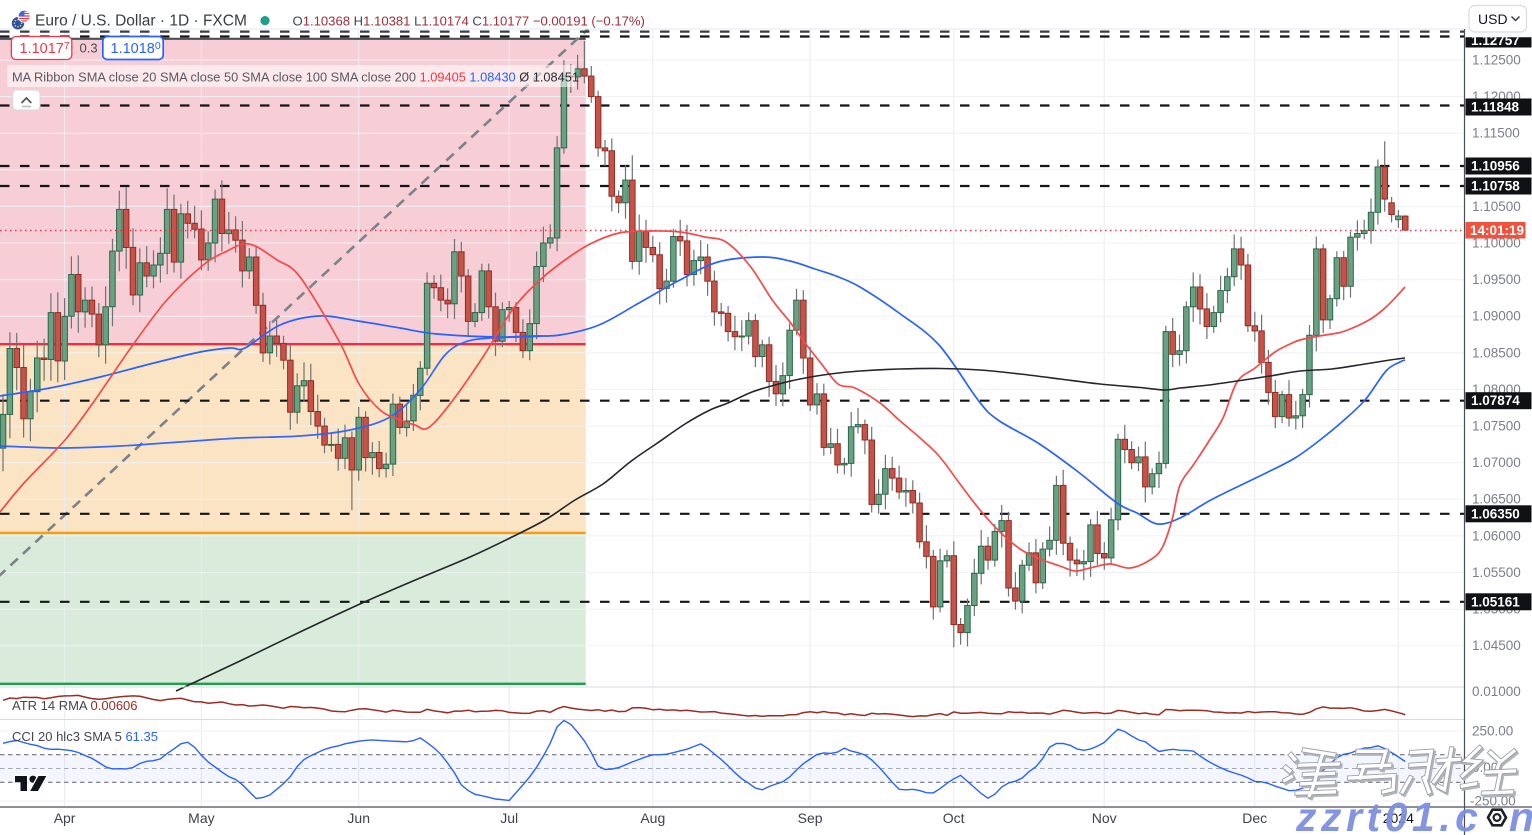 Image resolution: width=1532 pixels, height=835 pixels. Describe the element at coordinates (1496, 206) in the screenshot. I see `svg-text: 1.10500` at that location.